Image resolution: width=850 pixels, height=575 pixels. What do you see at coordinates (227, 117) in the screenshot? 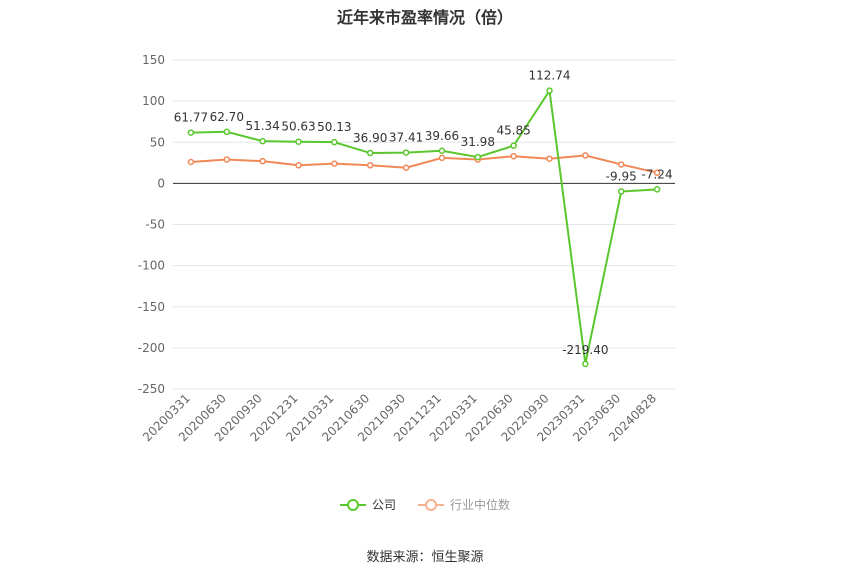
I see `data-label: 62.70` at bounding box center [227, 117].